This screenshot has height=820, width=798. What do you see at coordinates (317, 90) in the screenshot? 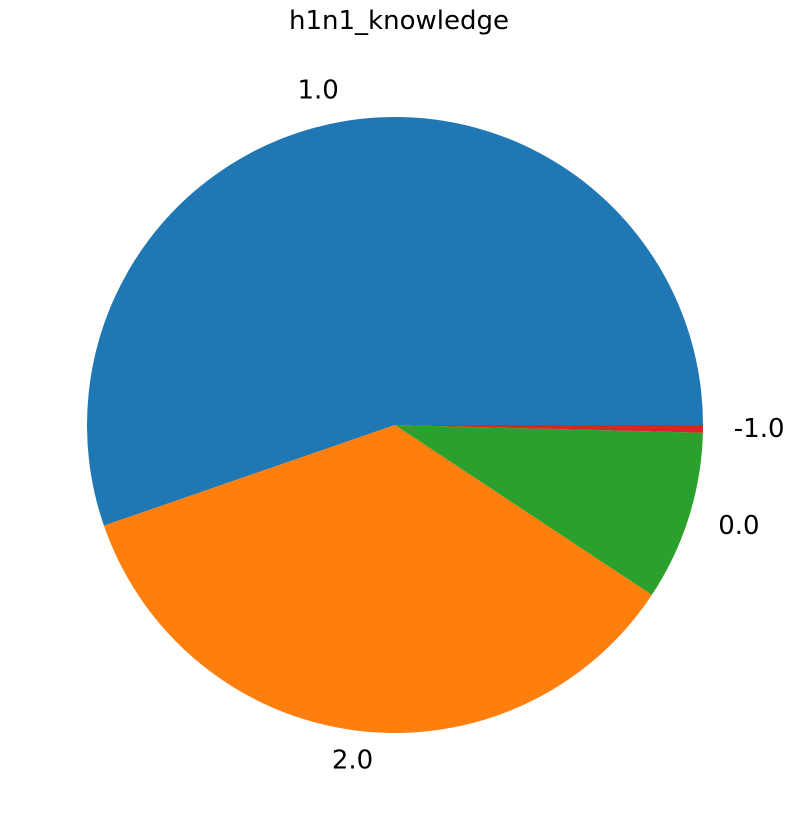
I see `pie-slice-label-0: 1.0` at bounding box center [317, 90].